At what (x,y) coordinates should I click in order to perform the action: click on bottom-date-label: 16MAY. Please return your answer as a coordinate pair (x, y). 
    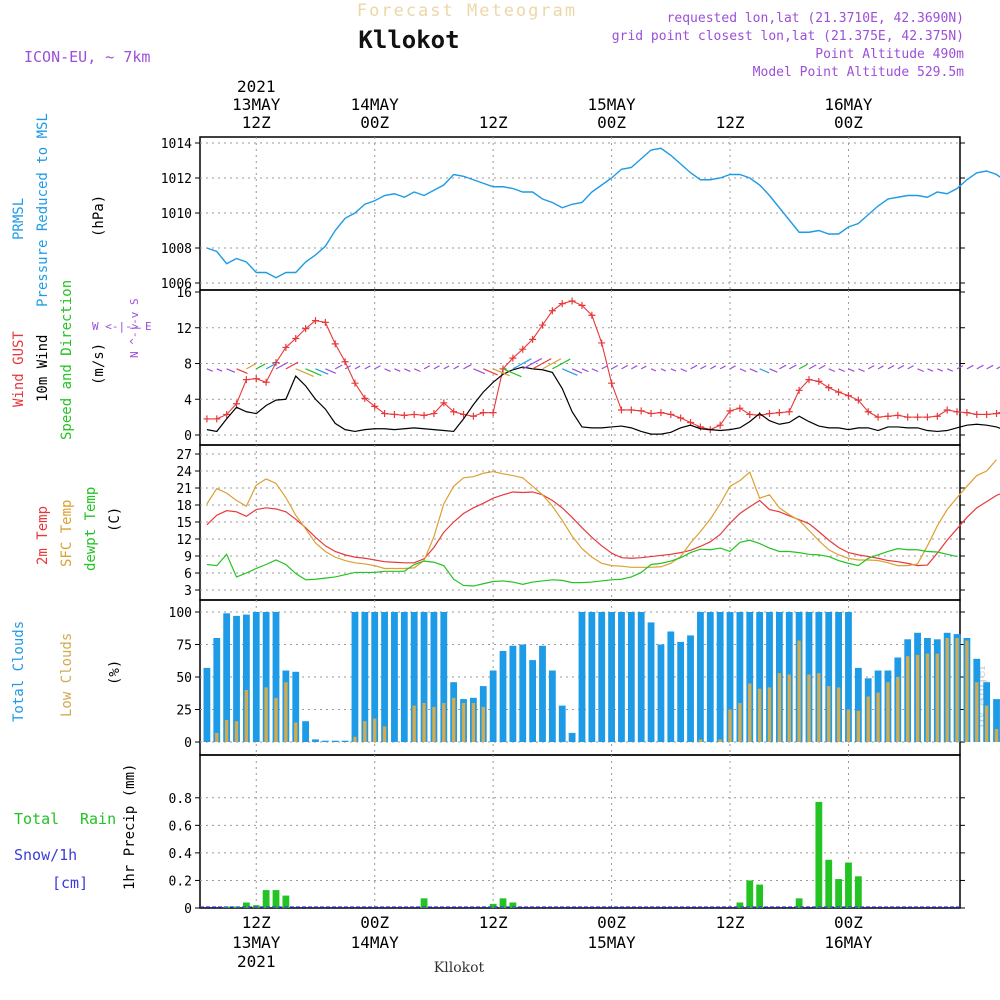
    Looking at the image, I should click on (848, 942).